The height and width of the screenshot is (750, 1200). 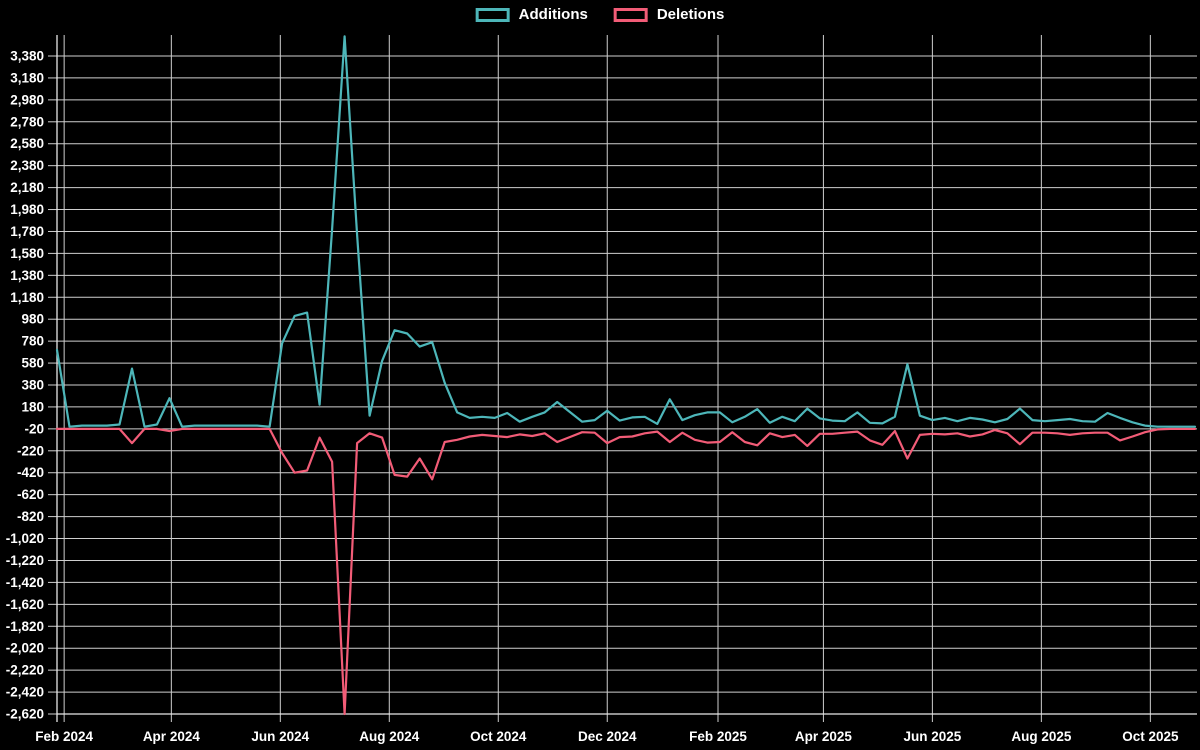 What do you see at coordinates (30, 450) in the screenshot?
I see `y-tick-label: -220` at bounding box center [30, 450].